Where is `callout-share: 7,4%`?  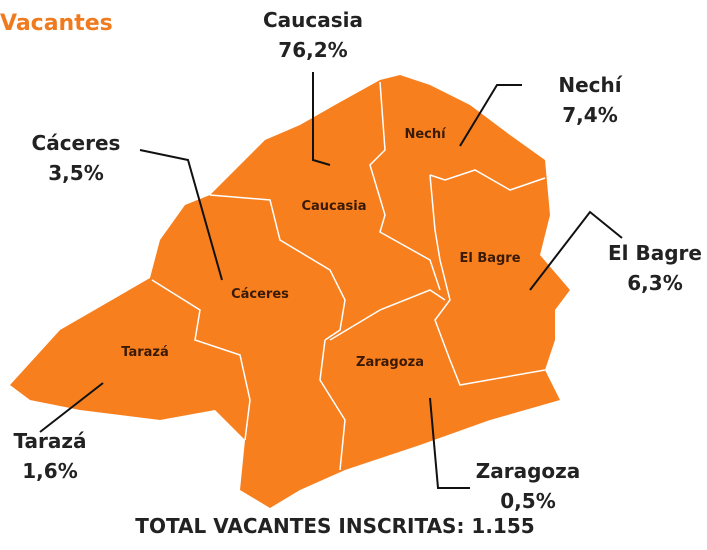 callout-share: 7,4% is located at coordinates (589, 115).